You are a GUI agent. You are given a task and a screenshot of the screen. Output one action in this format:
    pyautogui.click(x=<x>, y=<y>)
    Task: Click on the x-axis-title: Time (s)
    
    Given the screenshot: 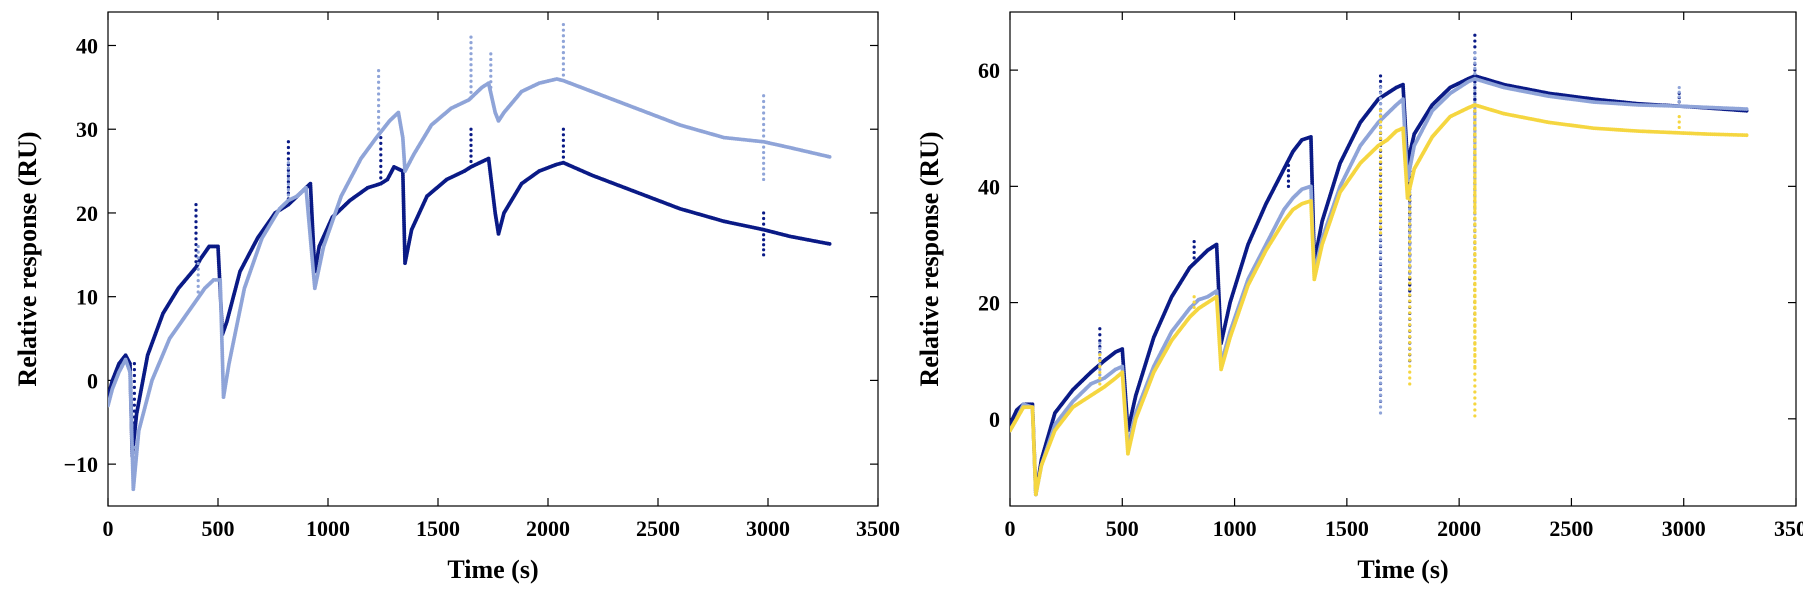 What is the action you would take?
    pyautogui.click(x=1402, y=569)
    